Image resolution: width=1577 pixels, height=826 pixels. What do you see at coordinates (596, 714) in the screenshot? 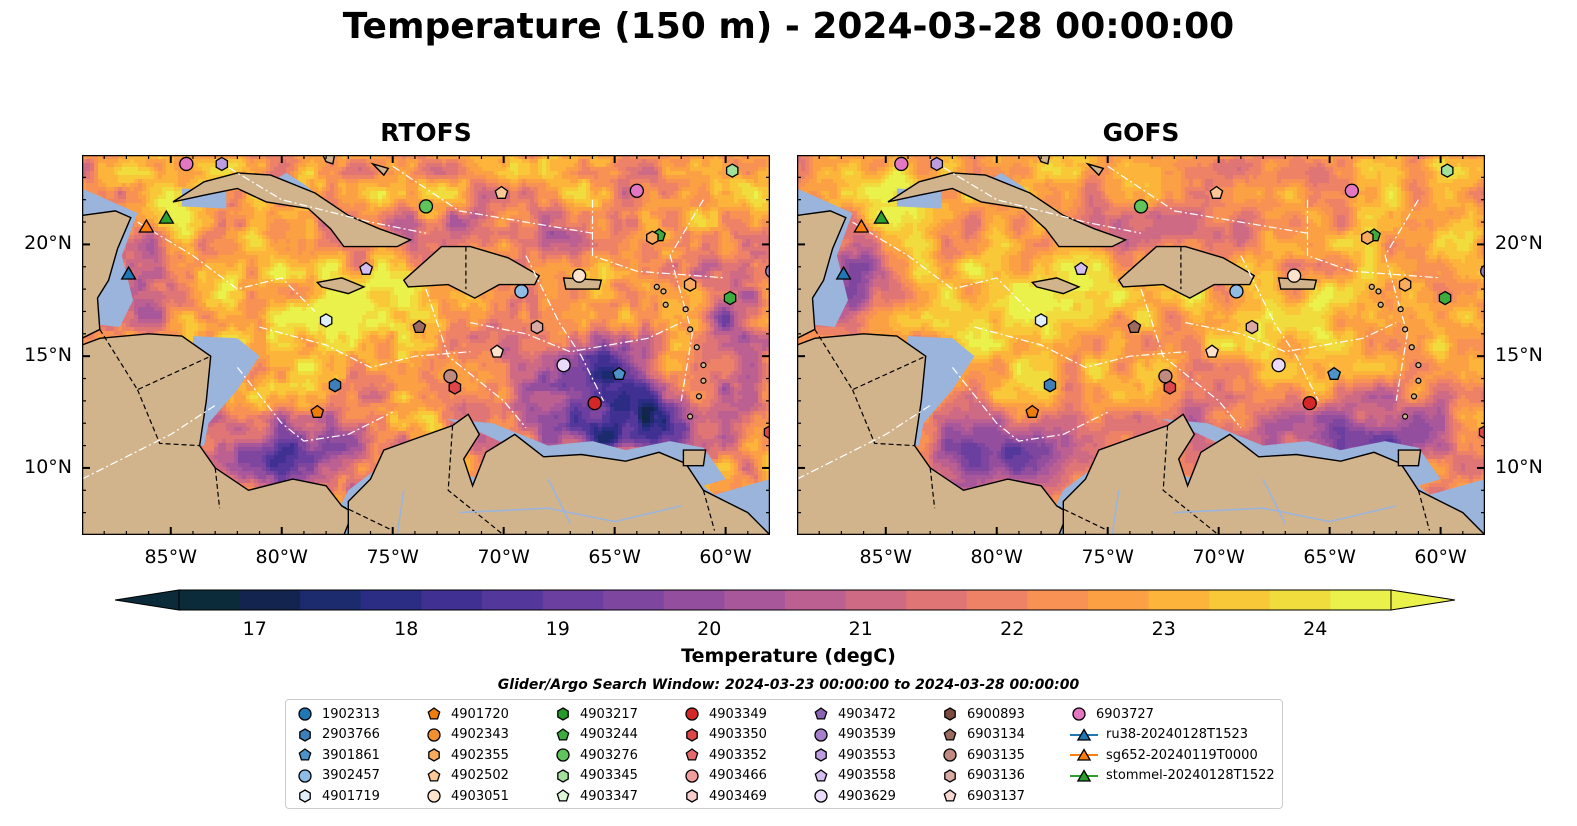
I see `legend-item: 4903217` at bounding box center [596, 714].